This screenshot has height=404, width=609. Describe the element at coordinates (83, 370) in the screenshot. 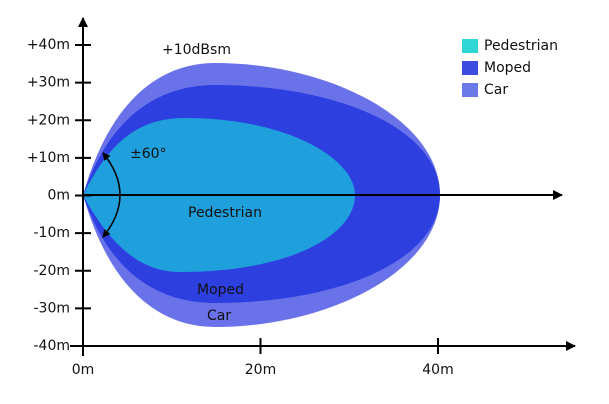

I see `x-tick-label: 0m` at that location.